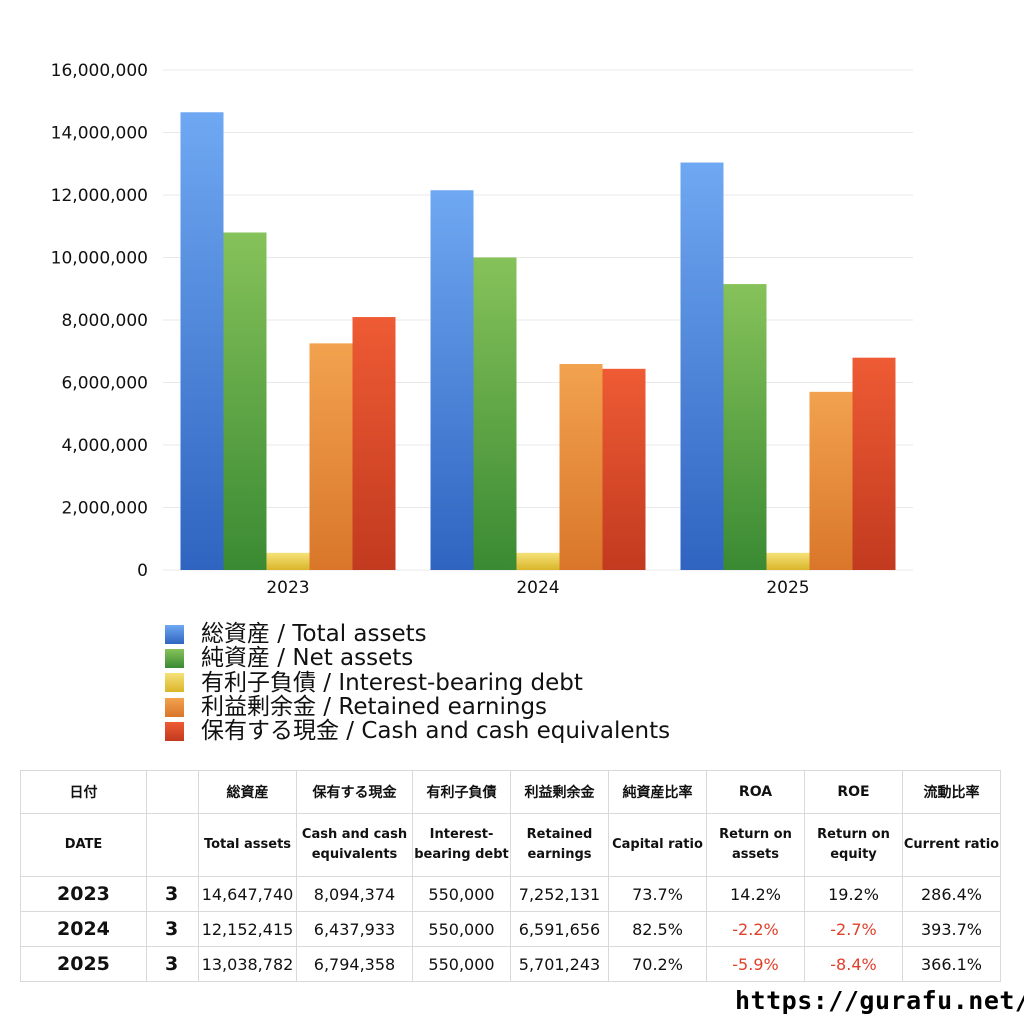 The width and height of the screenshot is (1024, 1024). Describe the element at coordinates (951, 929) in the screenshot. I see `cell-current-ratio: 393.7%` at that location.